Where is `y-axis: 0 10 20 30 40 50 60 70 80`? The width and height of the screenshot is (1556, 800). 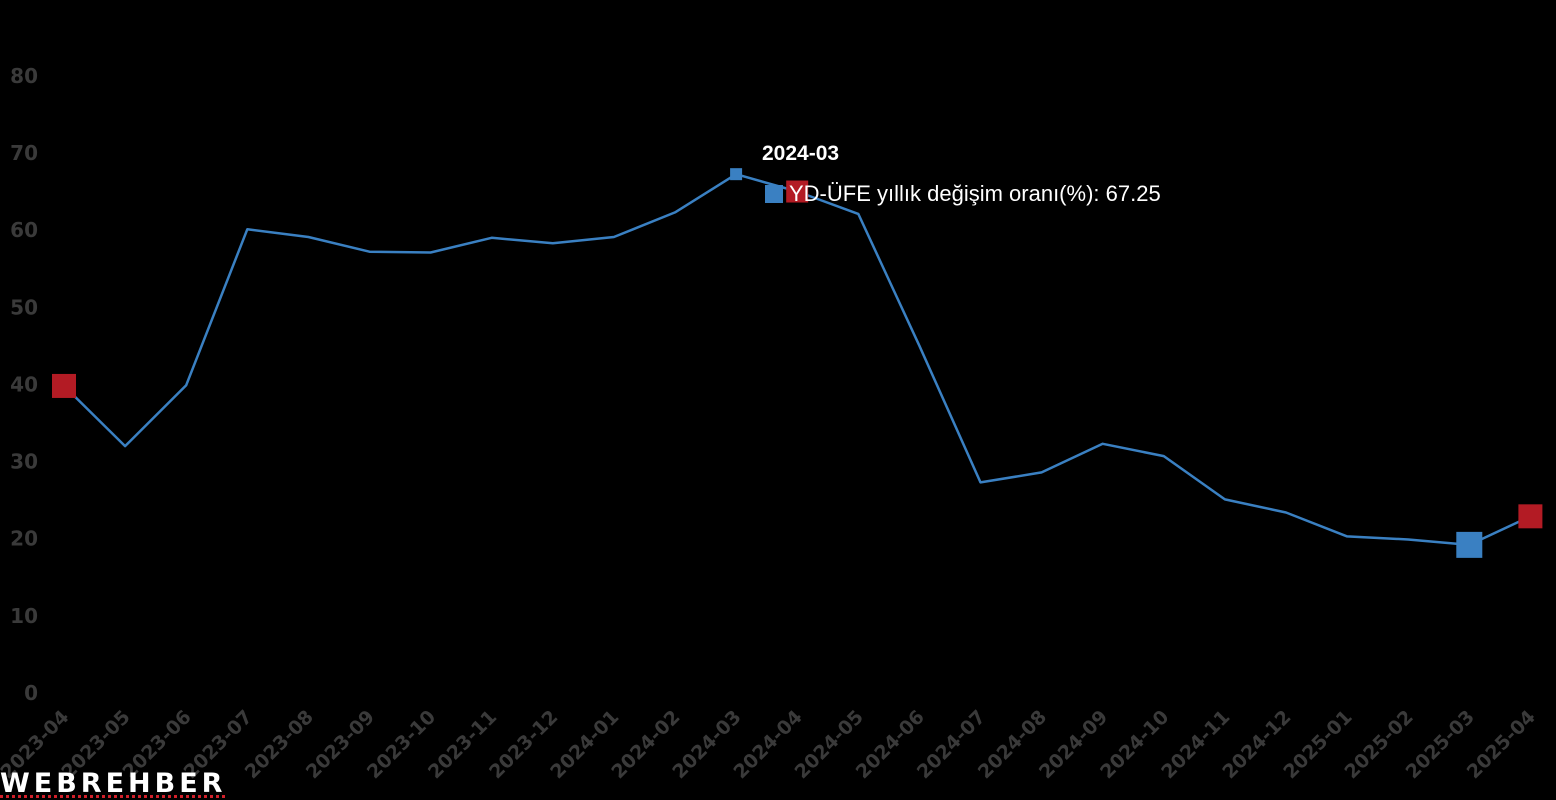
y-axis: 0 10 20 30 40 50 60 70 80 is located at coordinates (24, 384).